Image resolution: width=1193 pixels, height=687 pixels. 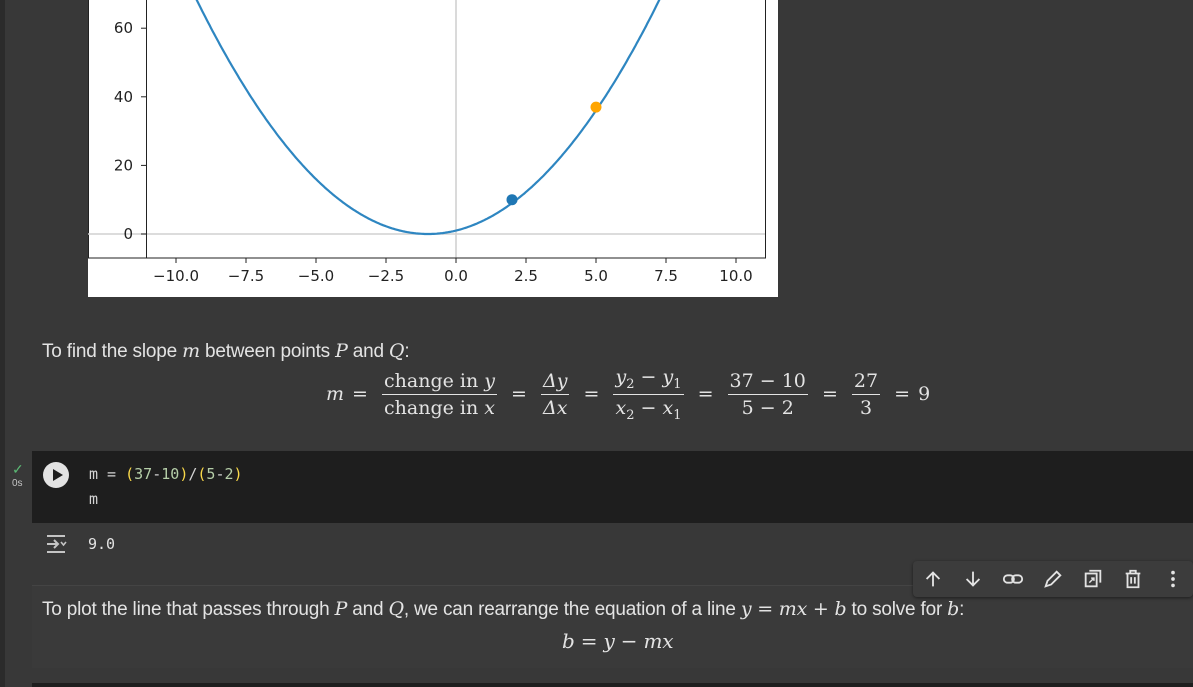 What do you see at coordinates (456, 276) in the screenshot?
I see `x-tick-label: 0.0` at bounding box center [456, 276].